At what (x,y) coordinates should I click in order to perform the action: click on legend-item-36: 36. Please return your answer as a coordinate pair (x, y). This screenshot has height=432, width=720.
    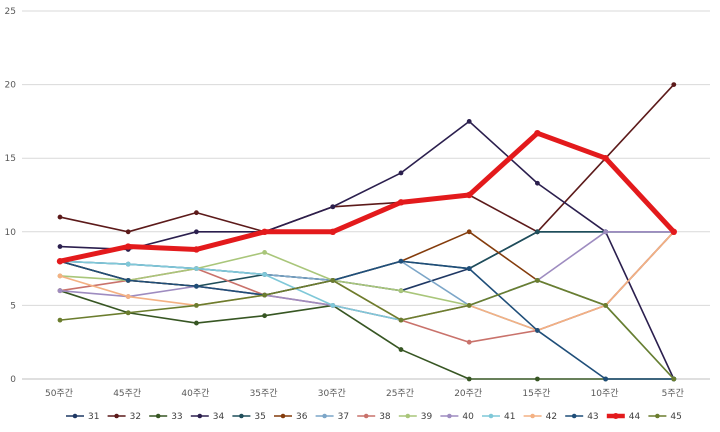
    Looking at the image, I should click on (291, 417).